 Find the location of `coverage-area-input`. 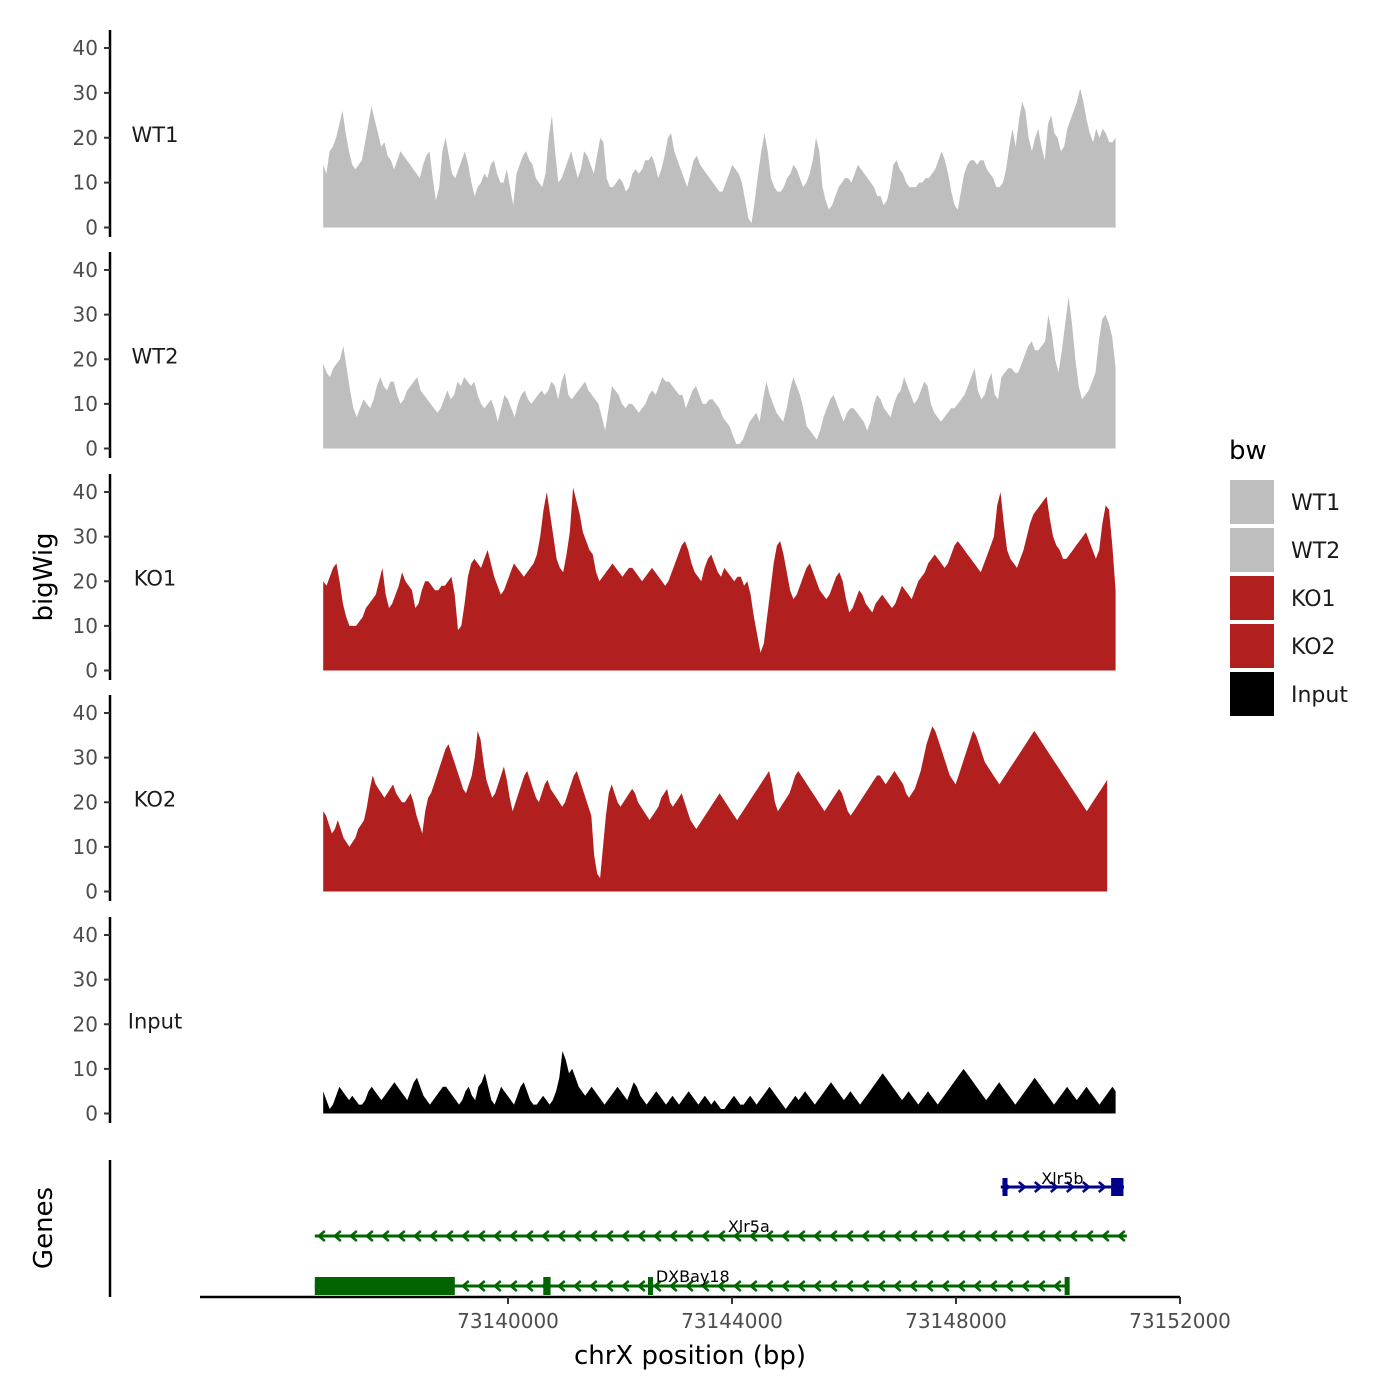

coverage-area-input is located at coordinates (719, 1082).